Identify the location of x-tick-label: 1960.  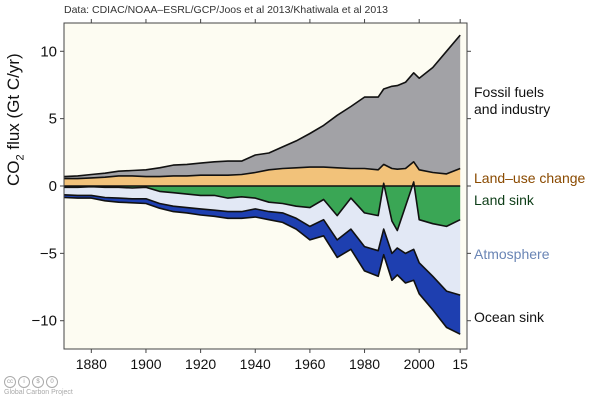
(309, 364).